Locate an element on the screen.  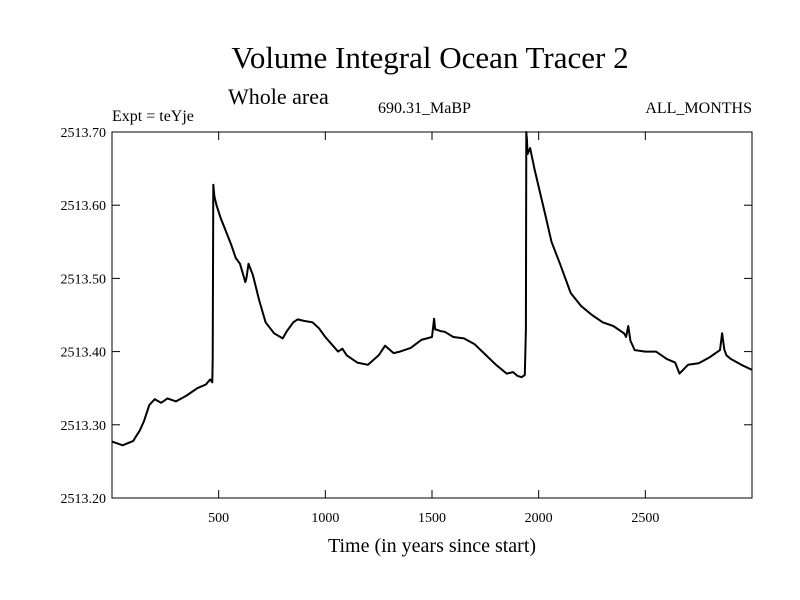
x-tick-label: 2500 is located at coordinates (645, 518).